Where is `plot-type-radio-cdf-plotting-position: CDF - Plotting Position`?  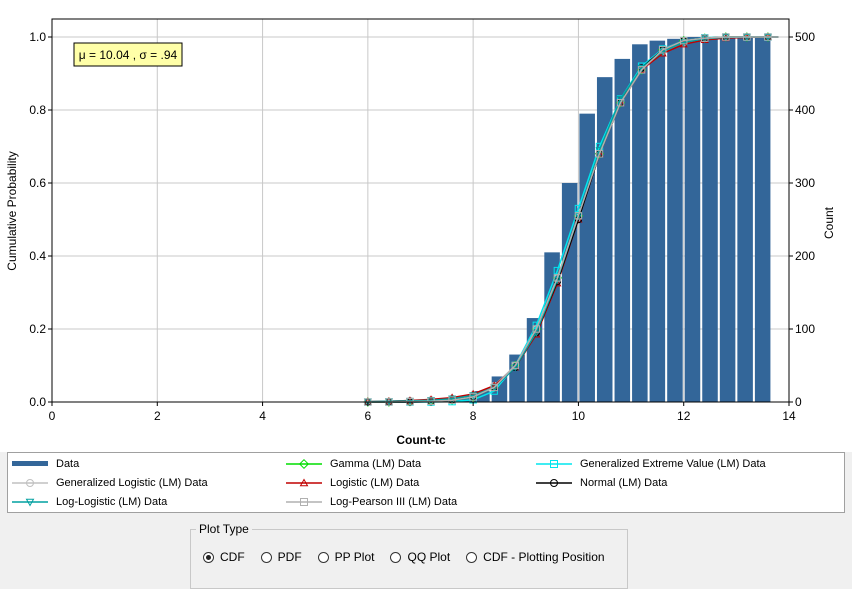 plot-type-radio-cdf-plotting-position: CDF - Plotting Position is located at coordinates (535, 557).